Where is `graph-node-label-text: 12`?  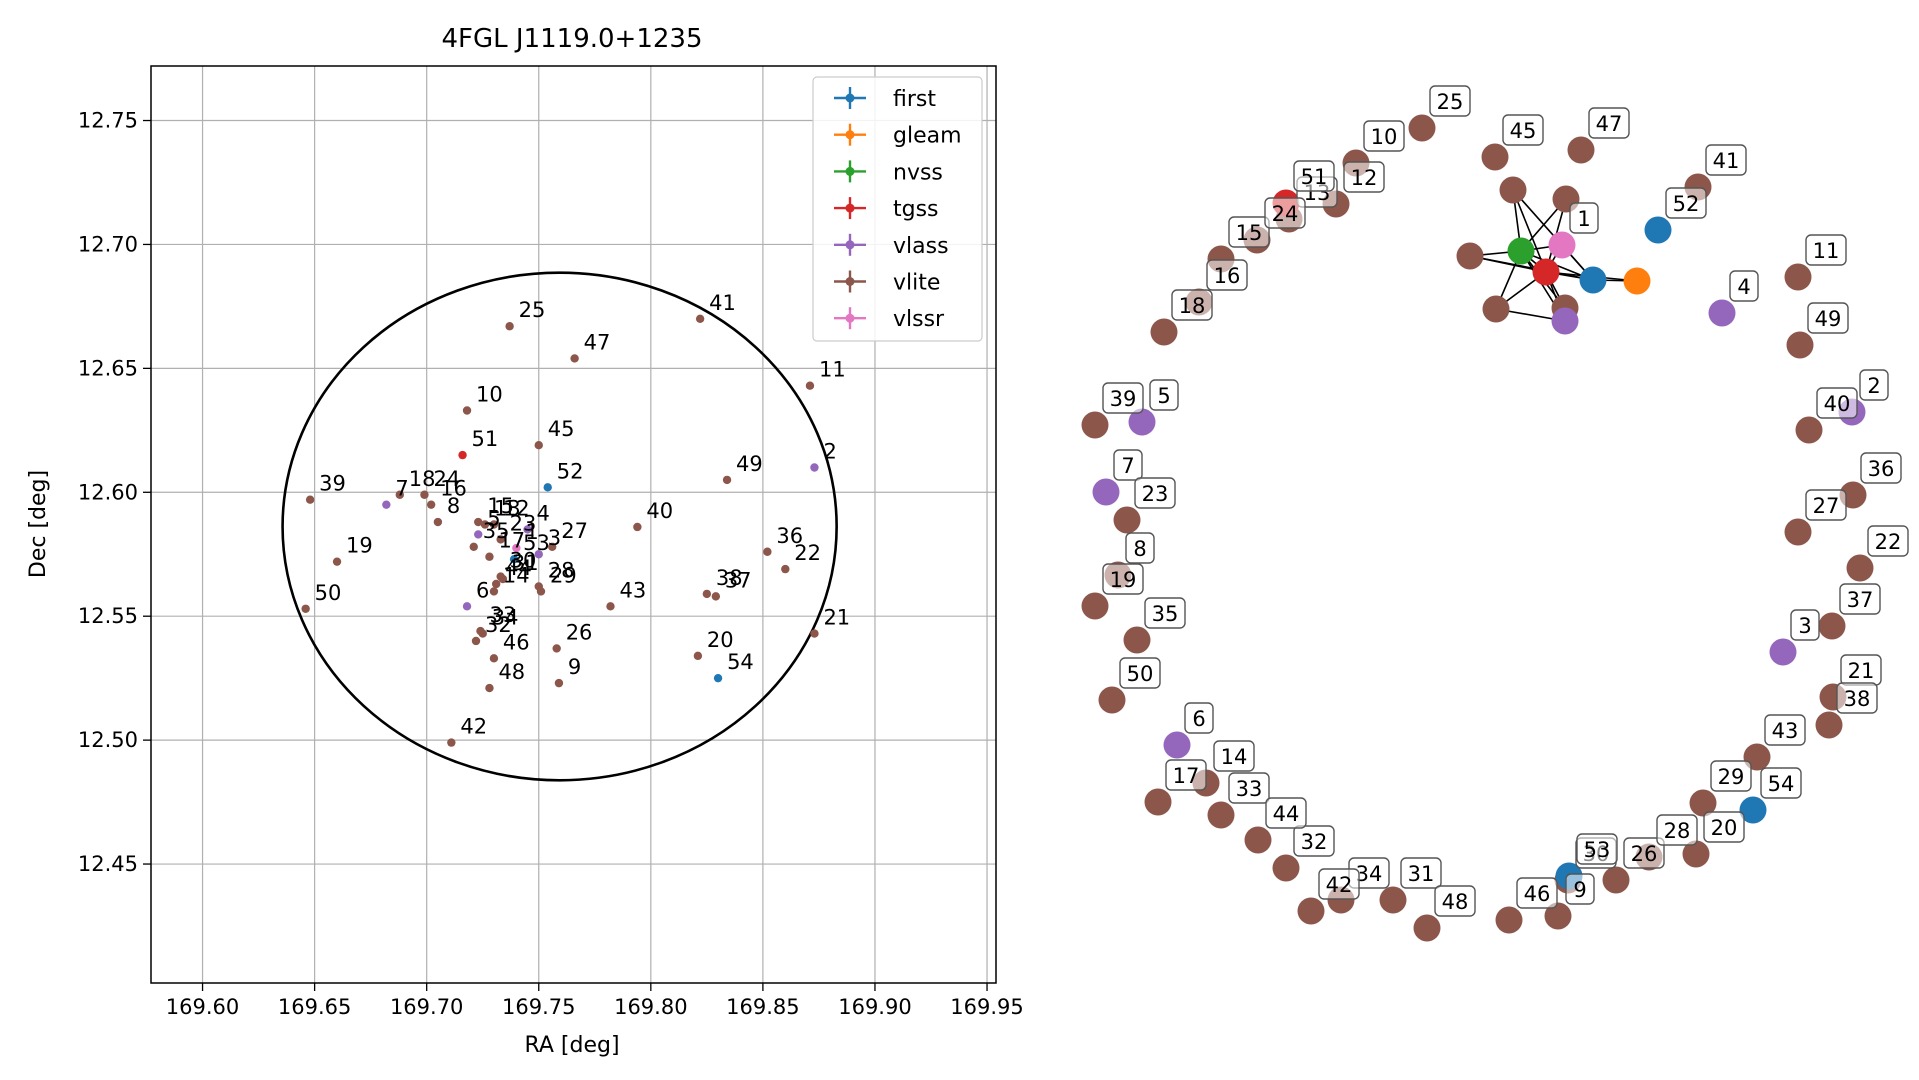
graph-node-label-text: 12 is located at coordinates (1364, 178).